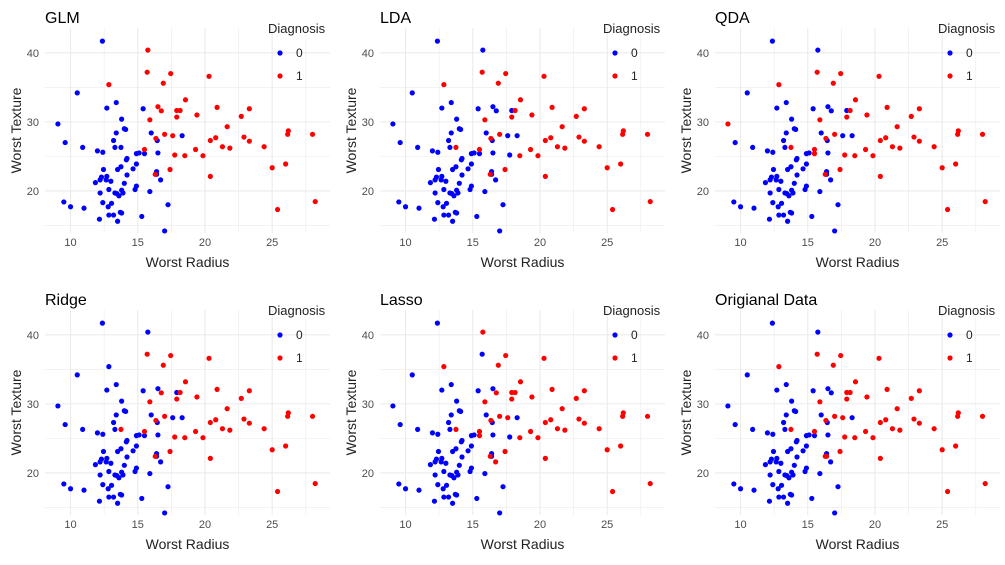  Describe the element at coordinates (856, 418) in the screenshot. I see `points` at that location.